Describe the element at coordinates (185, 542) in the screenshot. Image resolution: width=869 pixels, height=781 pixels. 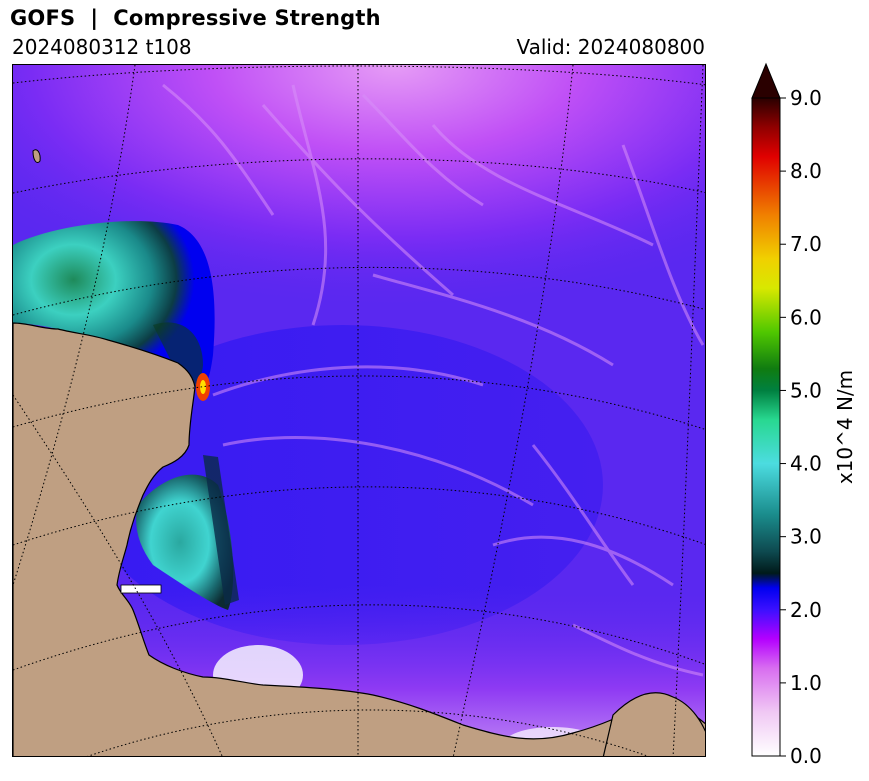
I see `sea-ice-lower` at that location.